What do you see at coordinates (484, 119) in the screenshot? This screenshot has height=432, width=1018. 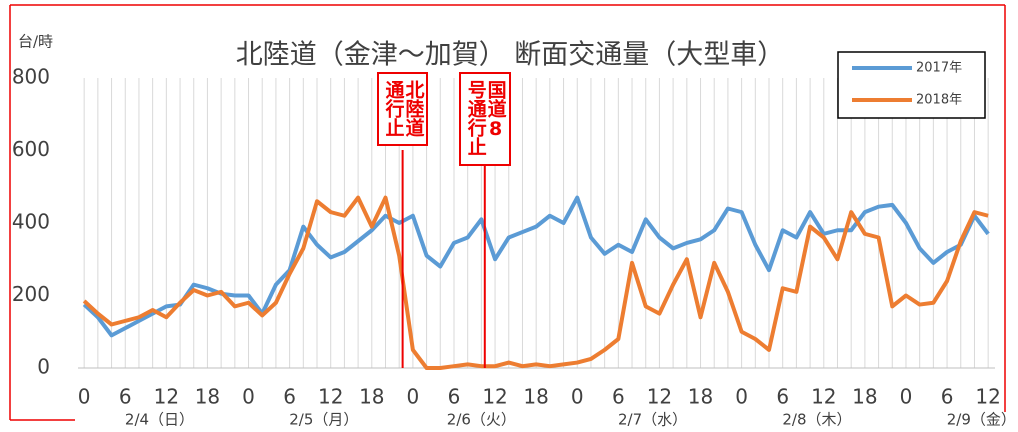 I see `annotation: 国道8号通行止` at bounding box center [484, 119].